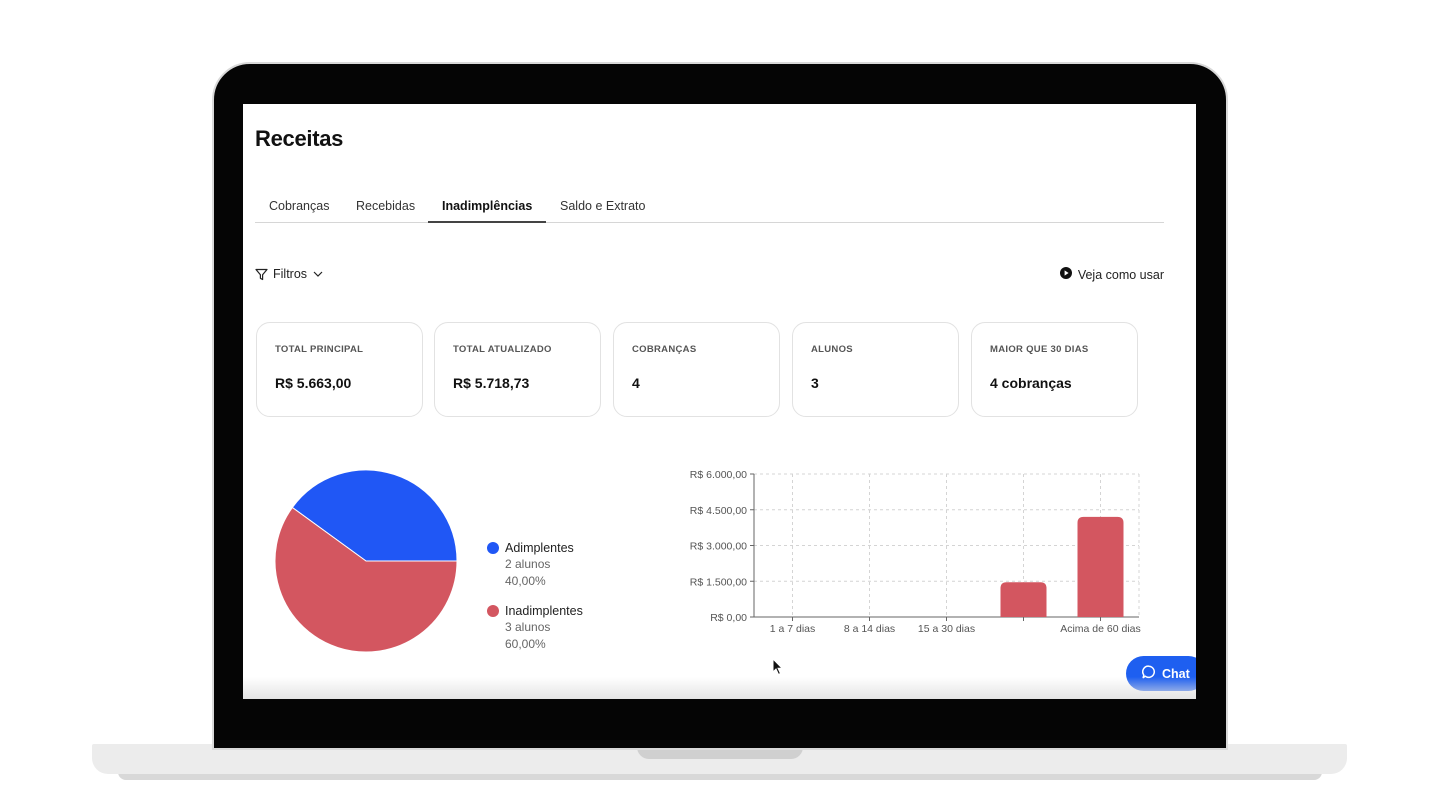 This screenshot has width=1440, height=810. I want to click on card-value: 4 cobranças, so click(1031, 383).